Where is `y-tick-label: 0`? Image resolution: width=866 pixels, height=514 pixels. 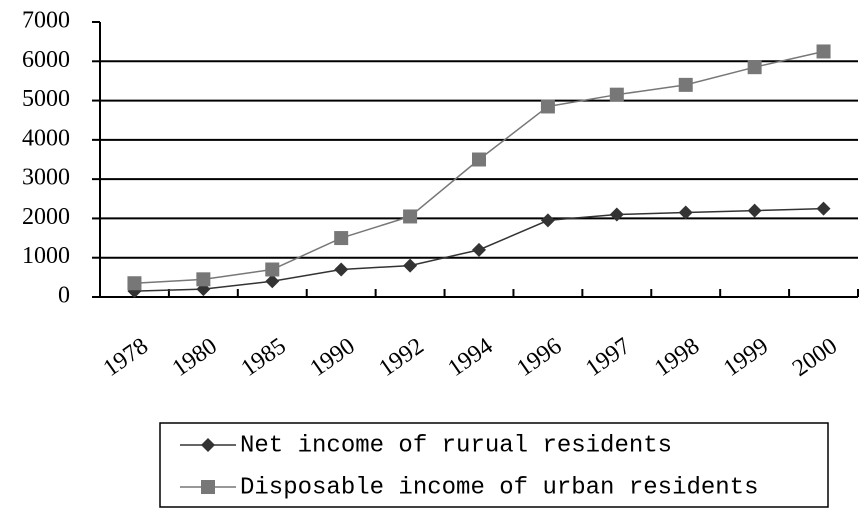 y-tick-label: 0 is located at coordinates (64, 296).